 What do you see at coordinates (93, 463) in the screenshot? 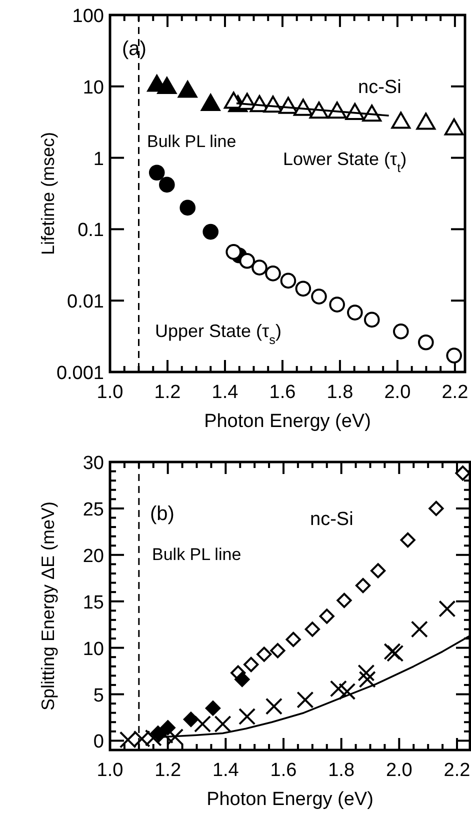
I see `y-tick-label: 30` at bounding box center [93, 463].